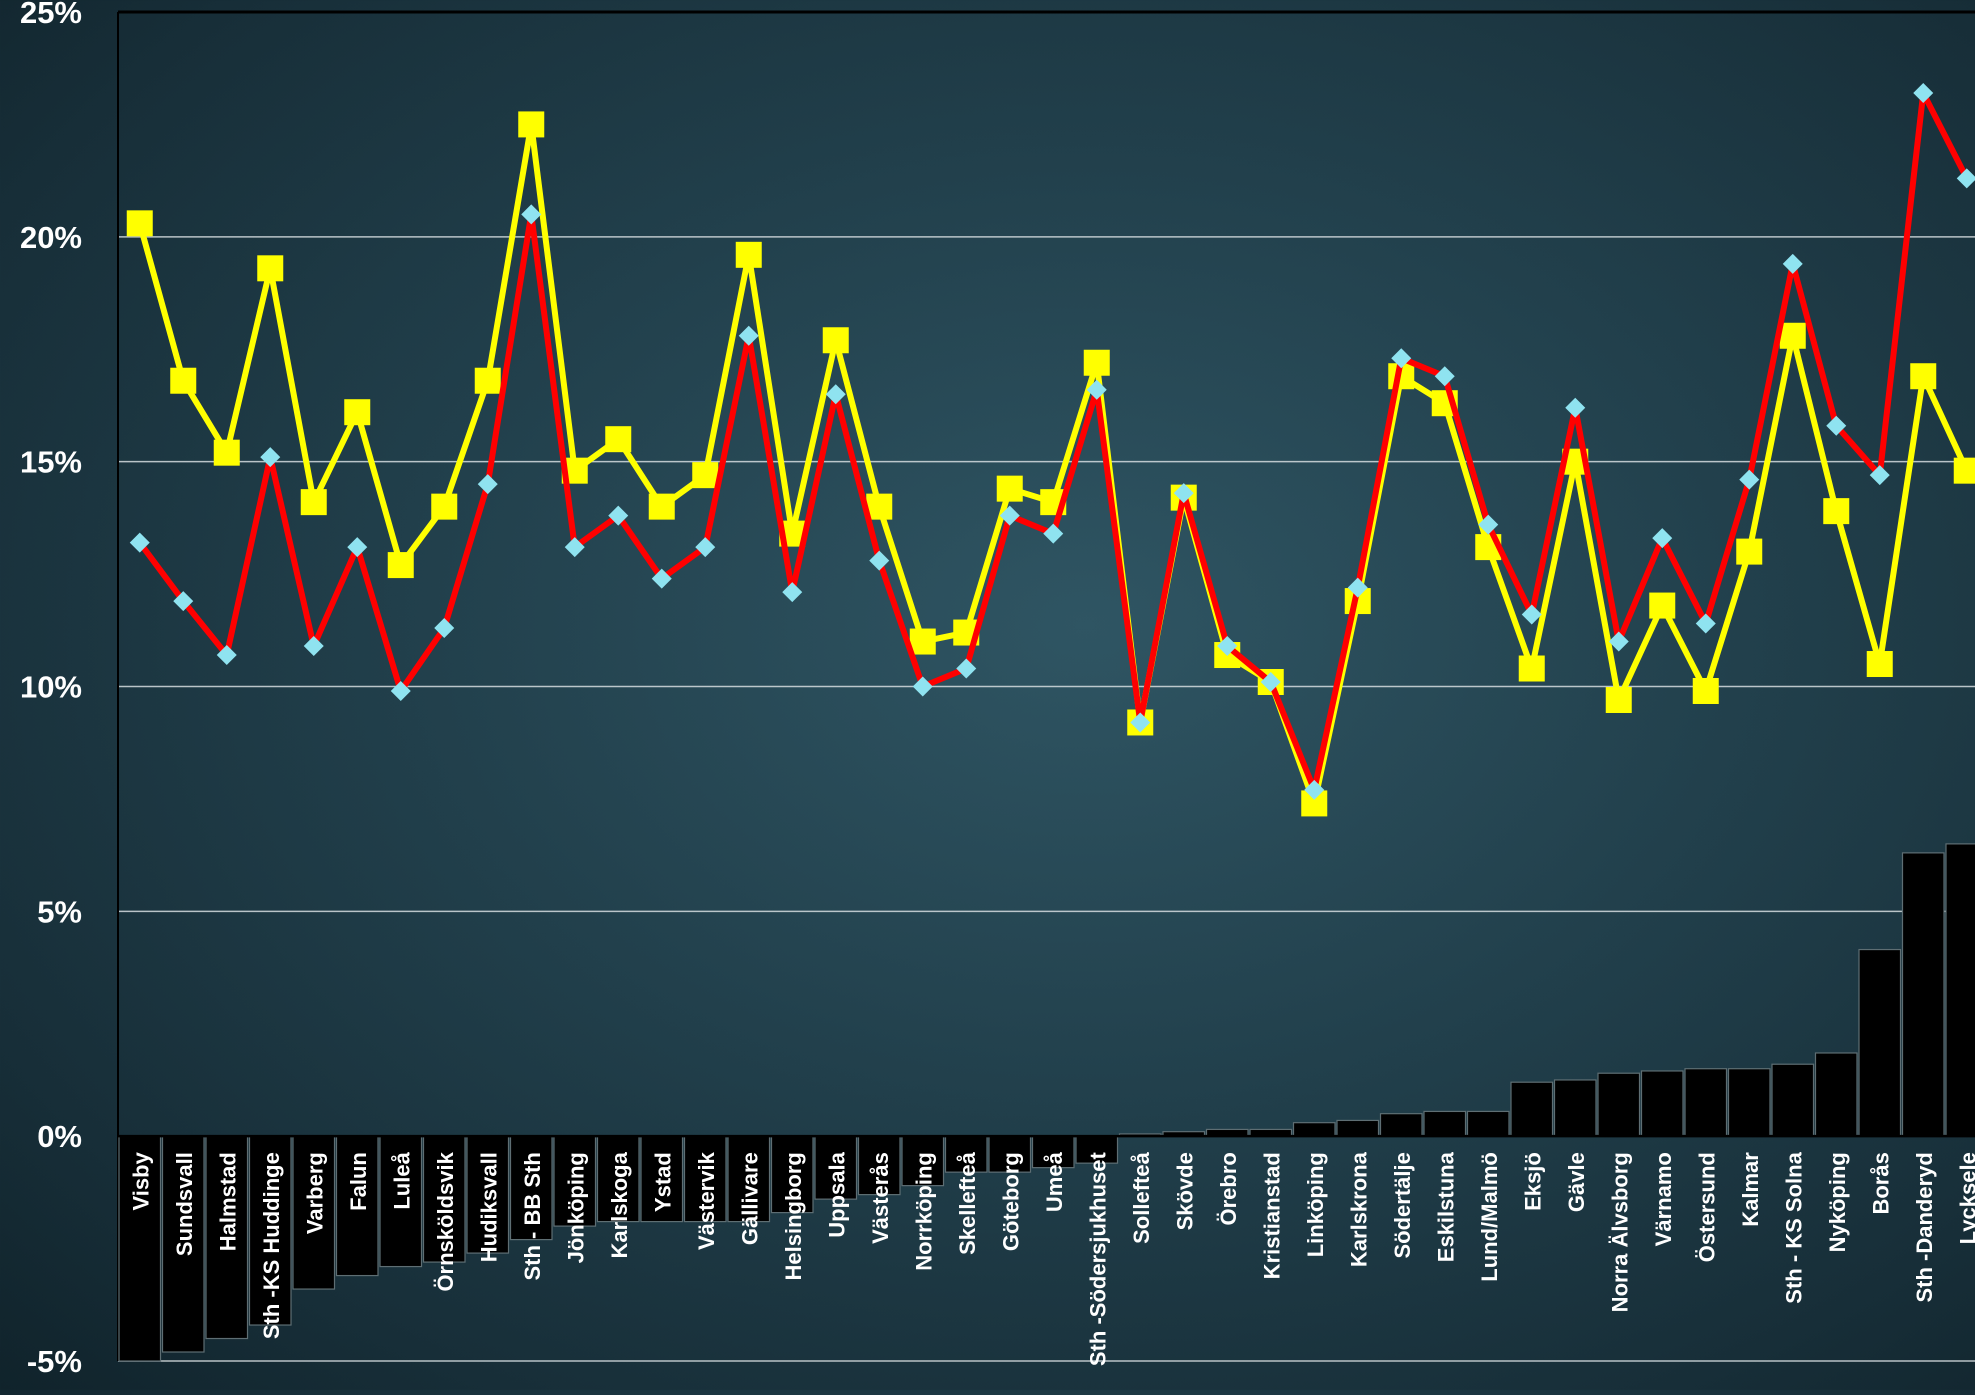 The height and width of the screenshot is (1395, 1975). Describe the element at coordinates (532, 1216) in the screenshot. I see `category-label: Sth - BB Sth` at that location.